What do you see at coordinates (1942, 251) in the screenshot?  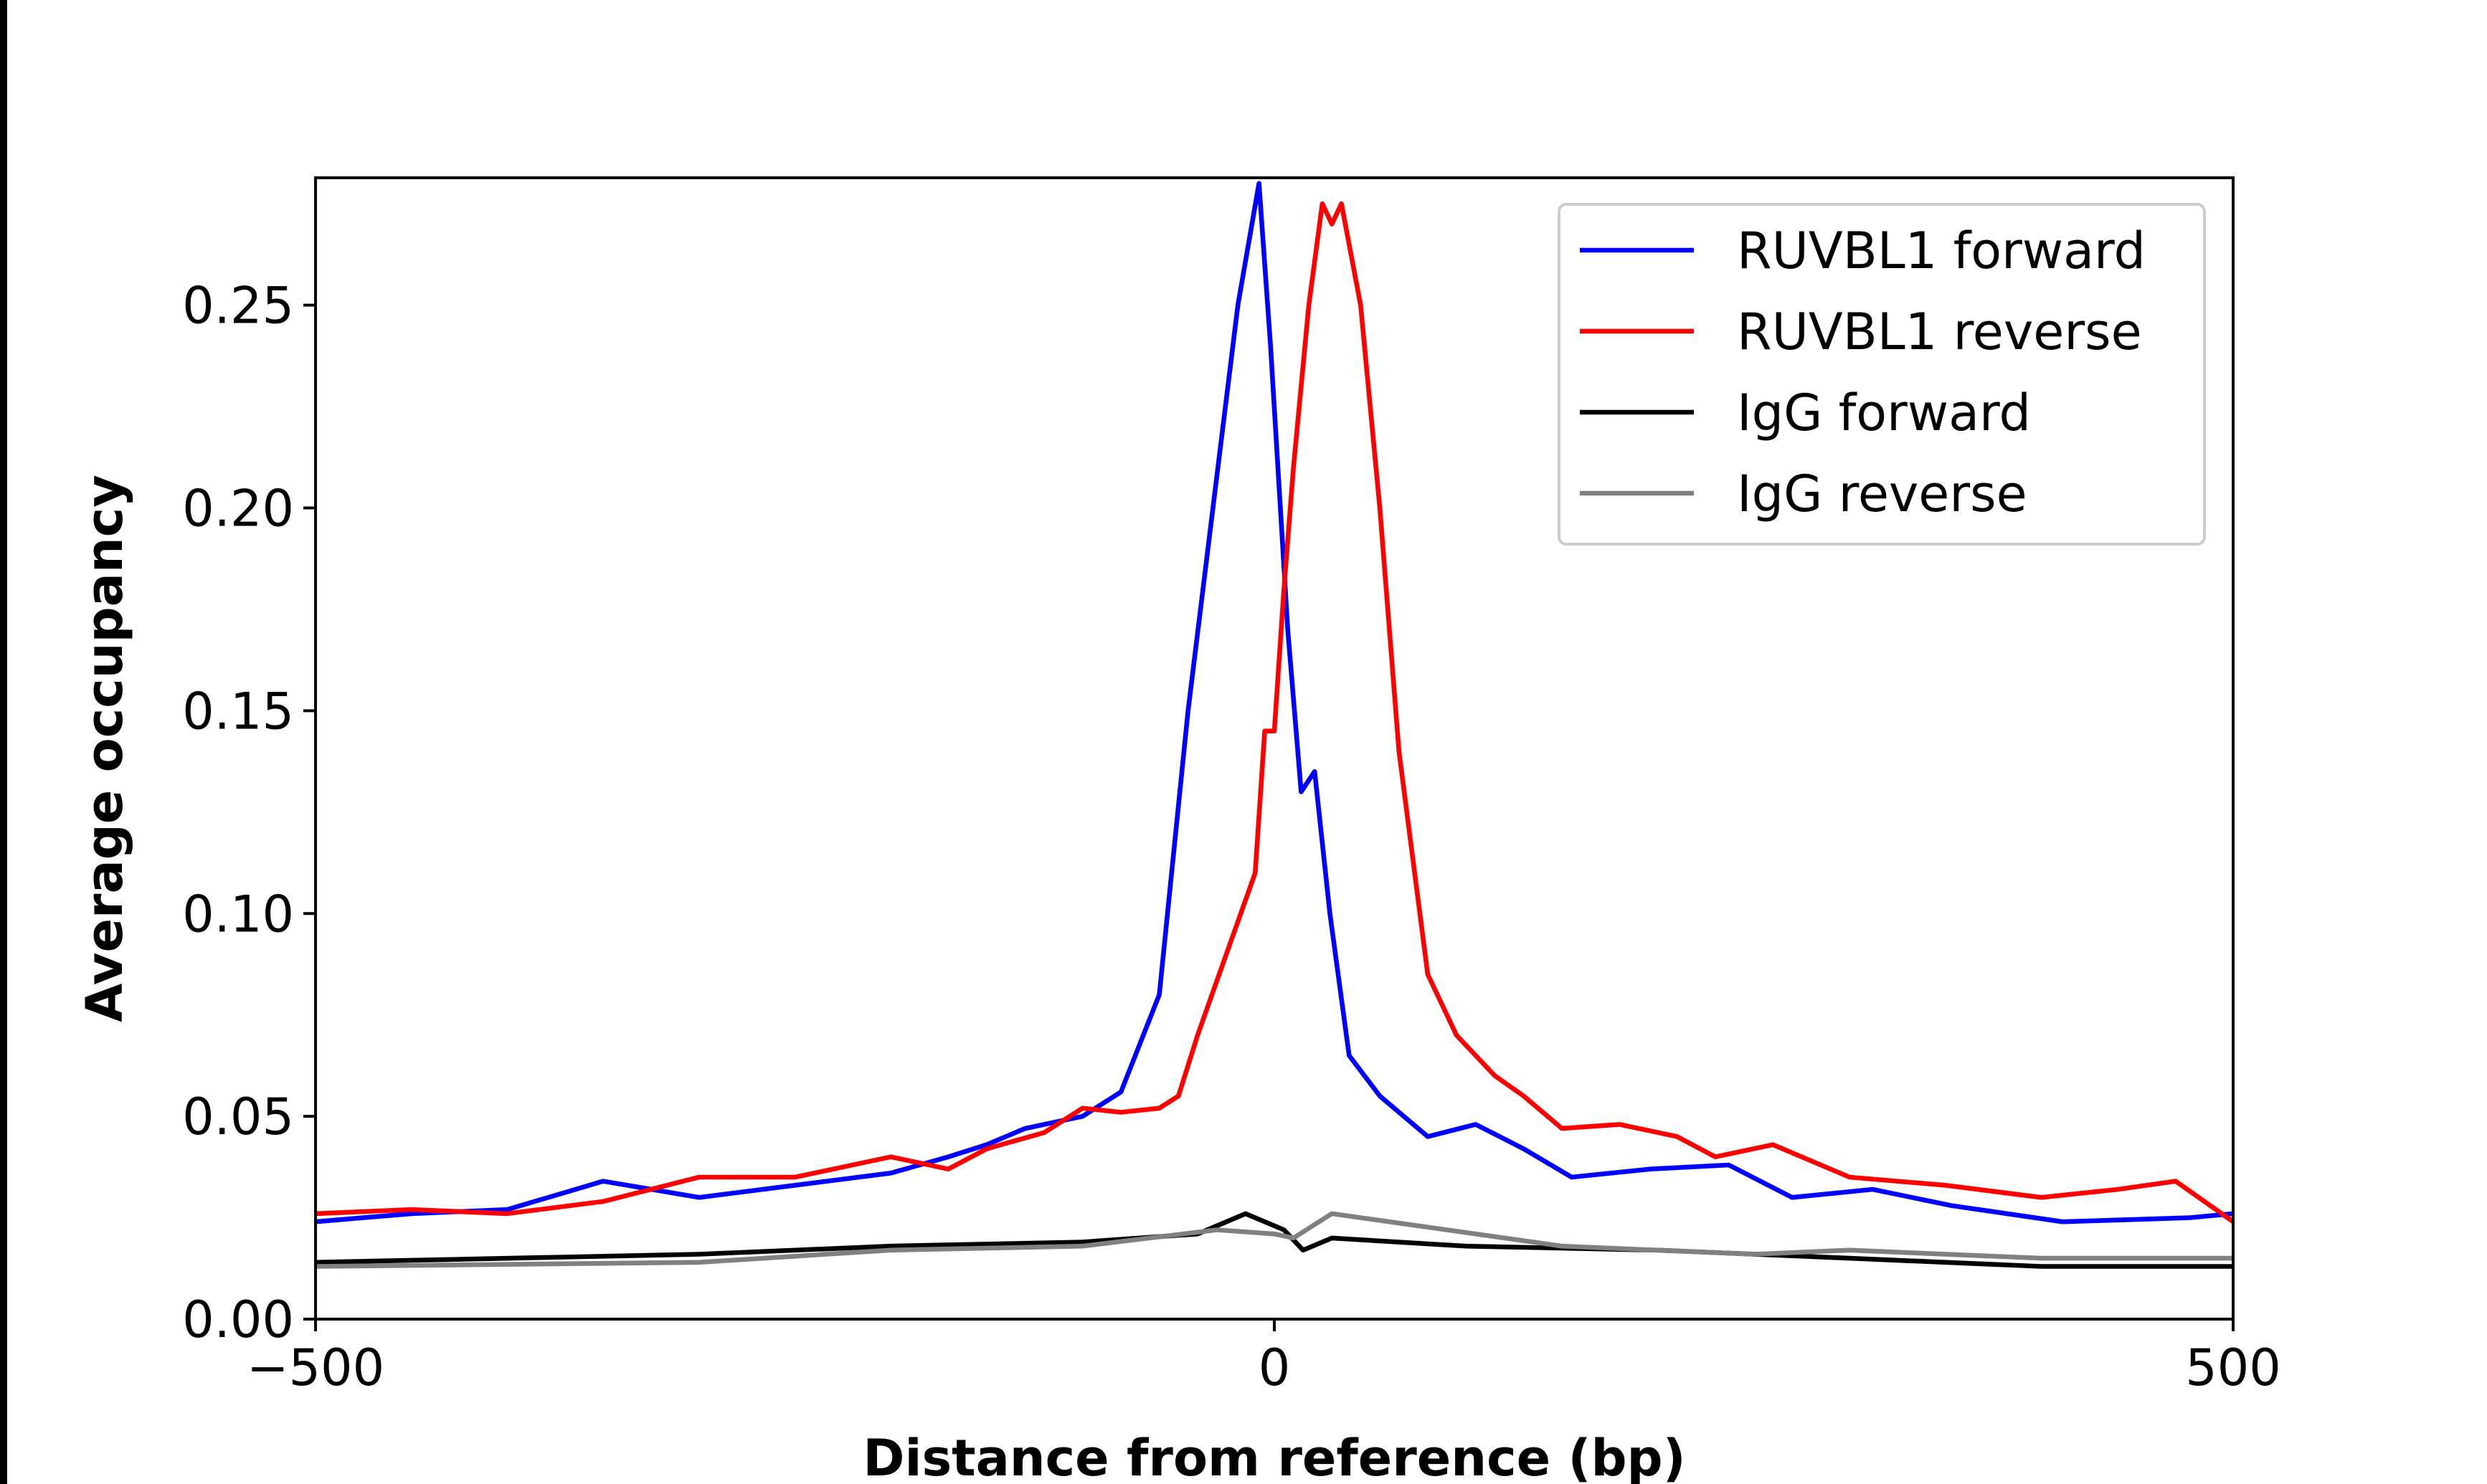 I see `legend-label: RUVBL1 forward` at bounding box center [1942, 251].